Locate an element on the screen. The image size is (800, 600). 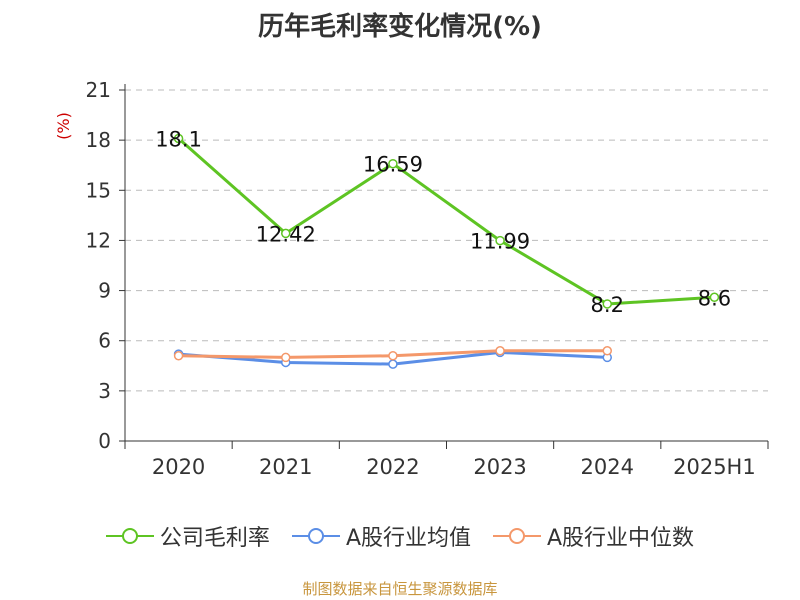
y-tick-label: 18 is located at coordinates (98, 140).